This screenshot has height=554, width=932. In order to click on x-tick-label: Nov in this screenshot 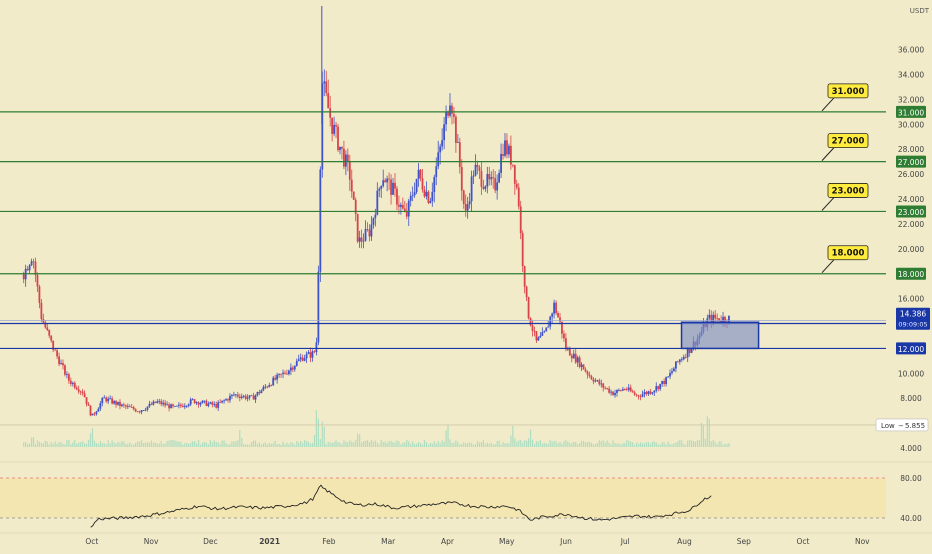, I will do `click(862, 541)`.